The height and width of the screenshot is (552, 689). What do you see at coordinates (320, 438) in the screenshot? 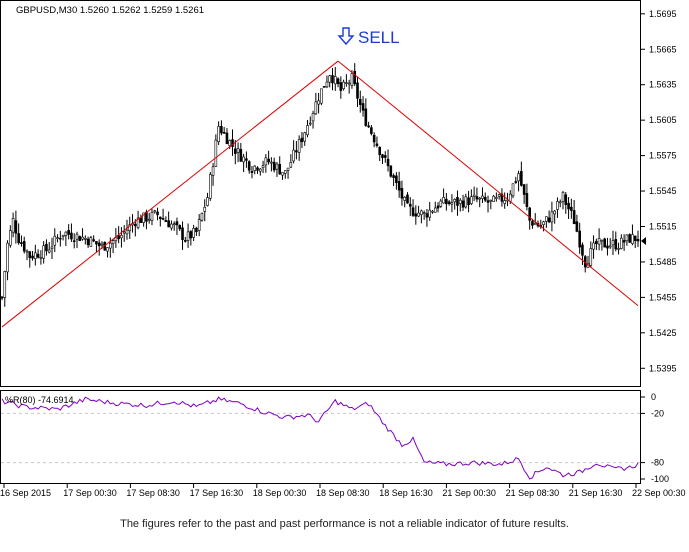
I see `williams-r-line` at bounding box center [320, 438].